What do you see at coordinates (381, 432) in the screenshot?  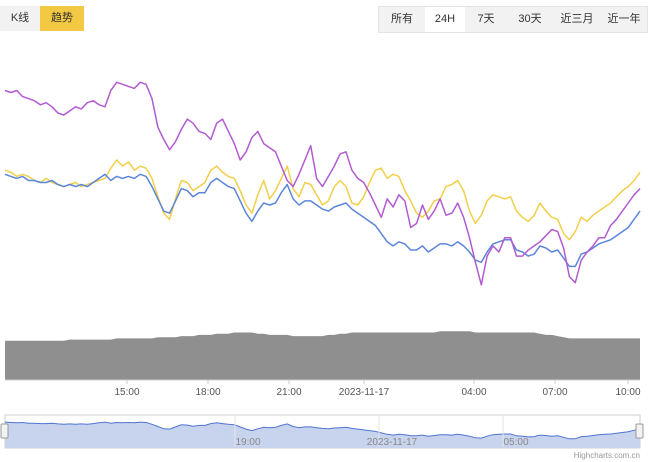 I see `navigator-ticks: 19:00 2023-11-17 05:00` at bounding box center [381, 432].